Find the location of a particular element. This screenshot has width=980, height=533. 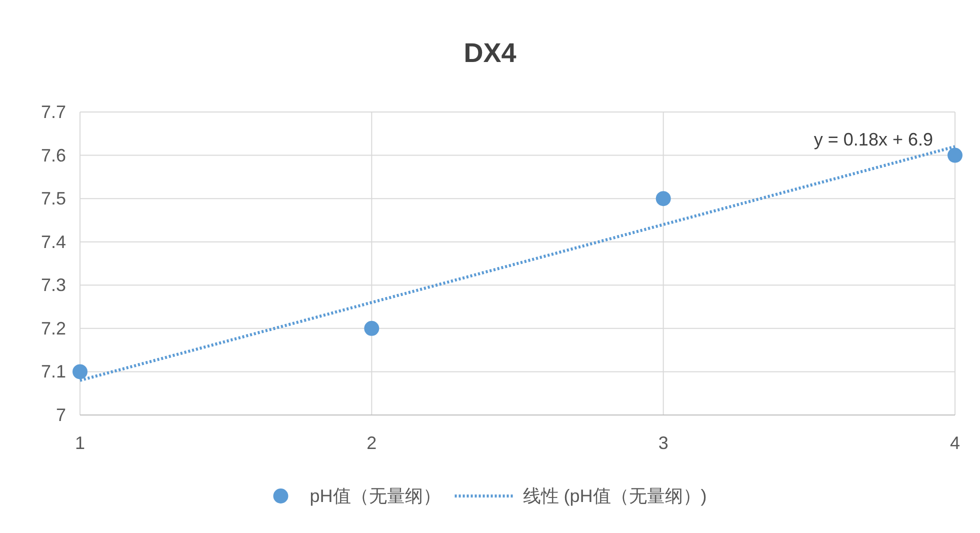

x-tick-label: 3 is located at coordinates (663, 443).